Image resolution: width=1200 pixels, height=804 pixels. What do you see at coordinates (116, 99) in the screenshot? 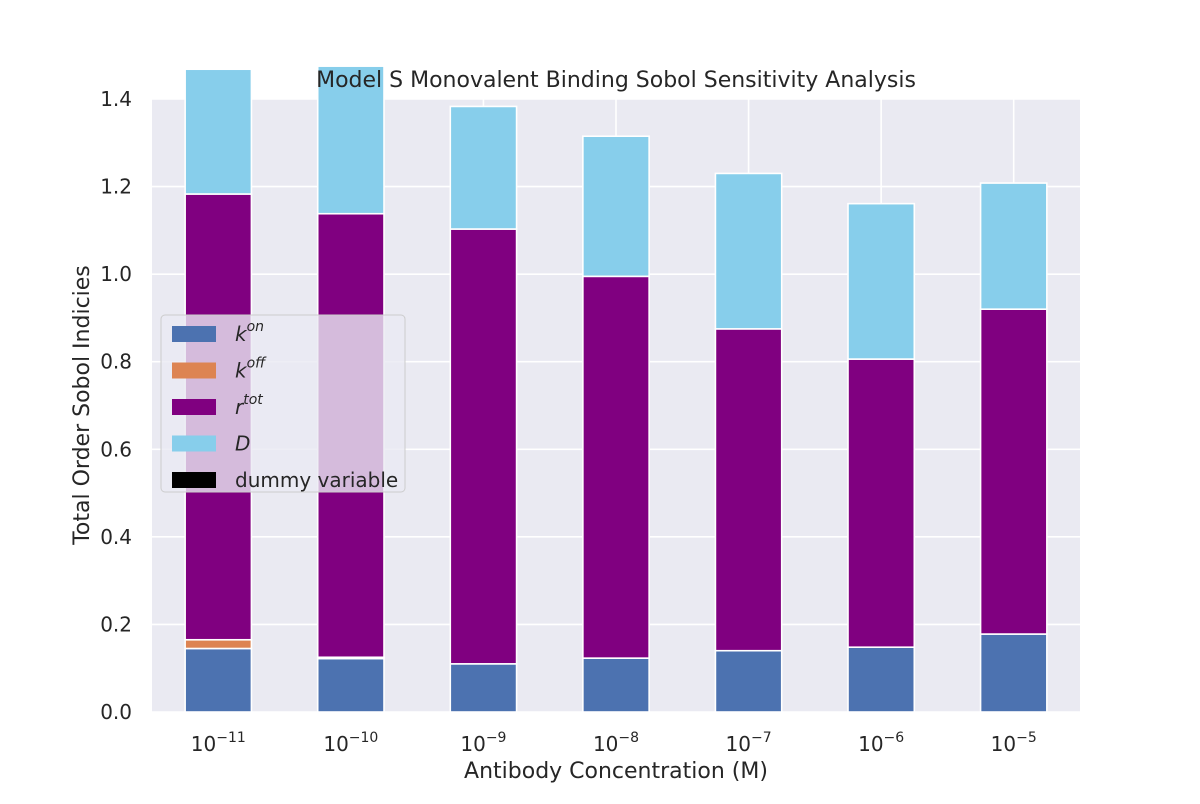
I see `y-tick-label: 1.4` at bounding box center [116, 99].